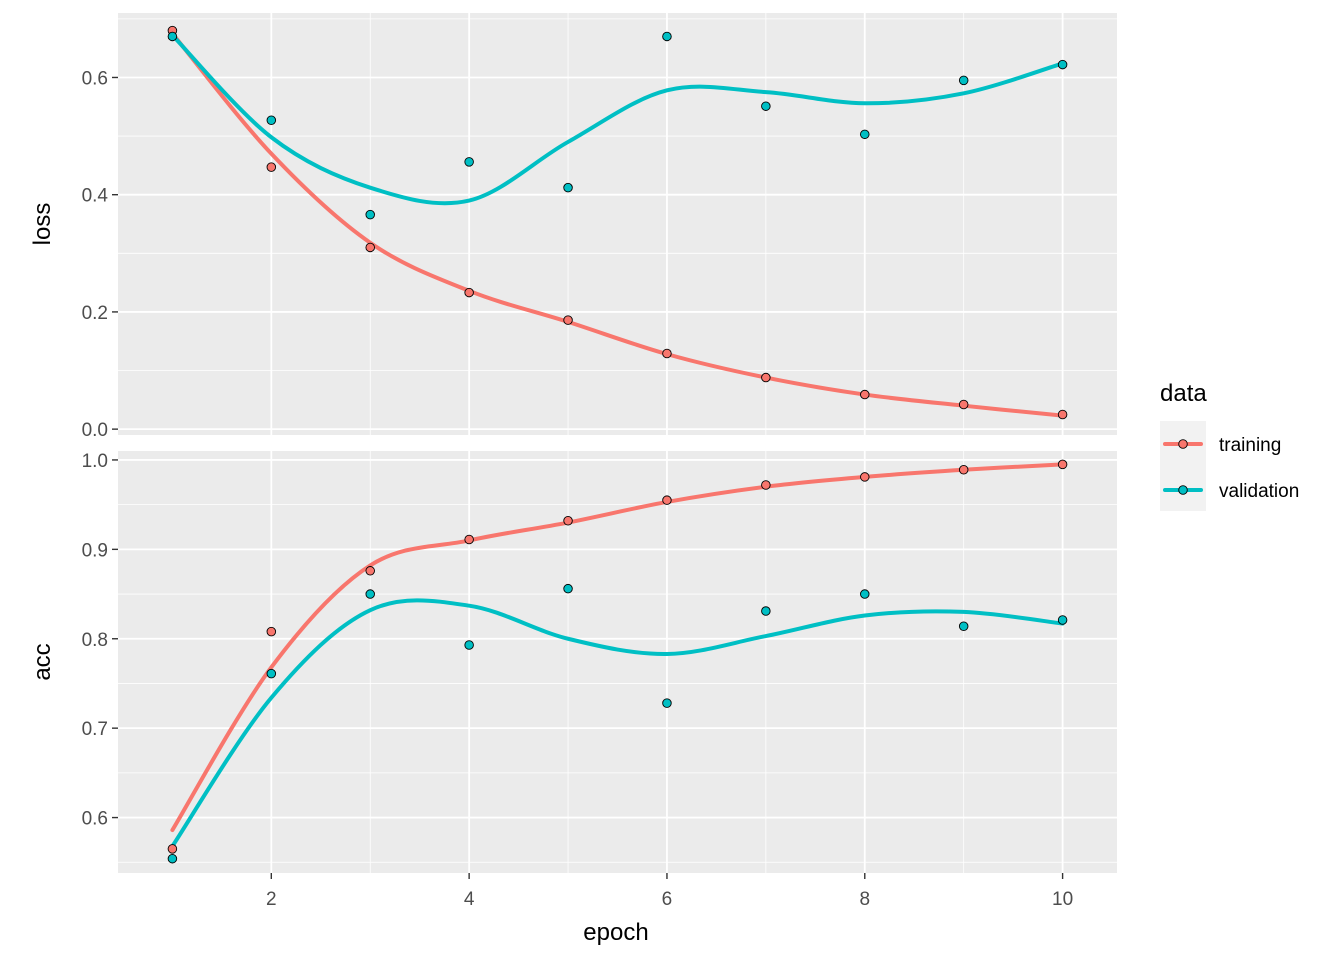 The height and width of the screenshot is (960, 1344). Describe the element at coordinates (1062, 899) in the screenshot. I see `x-tick-label: 10` at that location.